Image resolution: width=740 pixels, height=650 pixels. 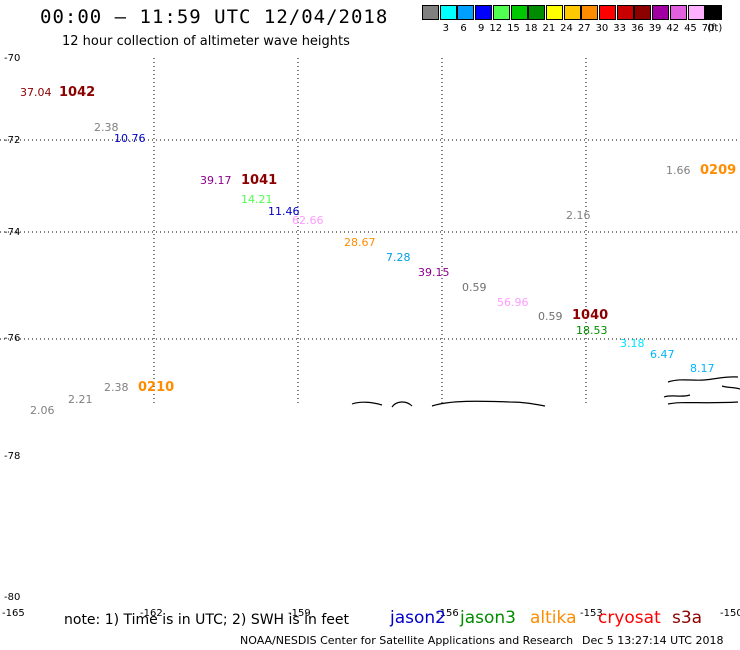 What do you see at coordinates (299, 613) in the screenshot?
I see `lon-label: -159` at bounding box center [299, 613].